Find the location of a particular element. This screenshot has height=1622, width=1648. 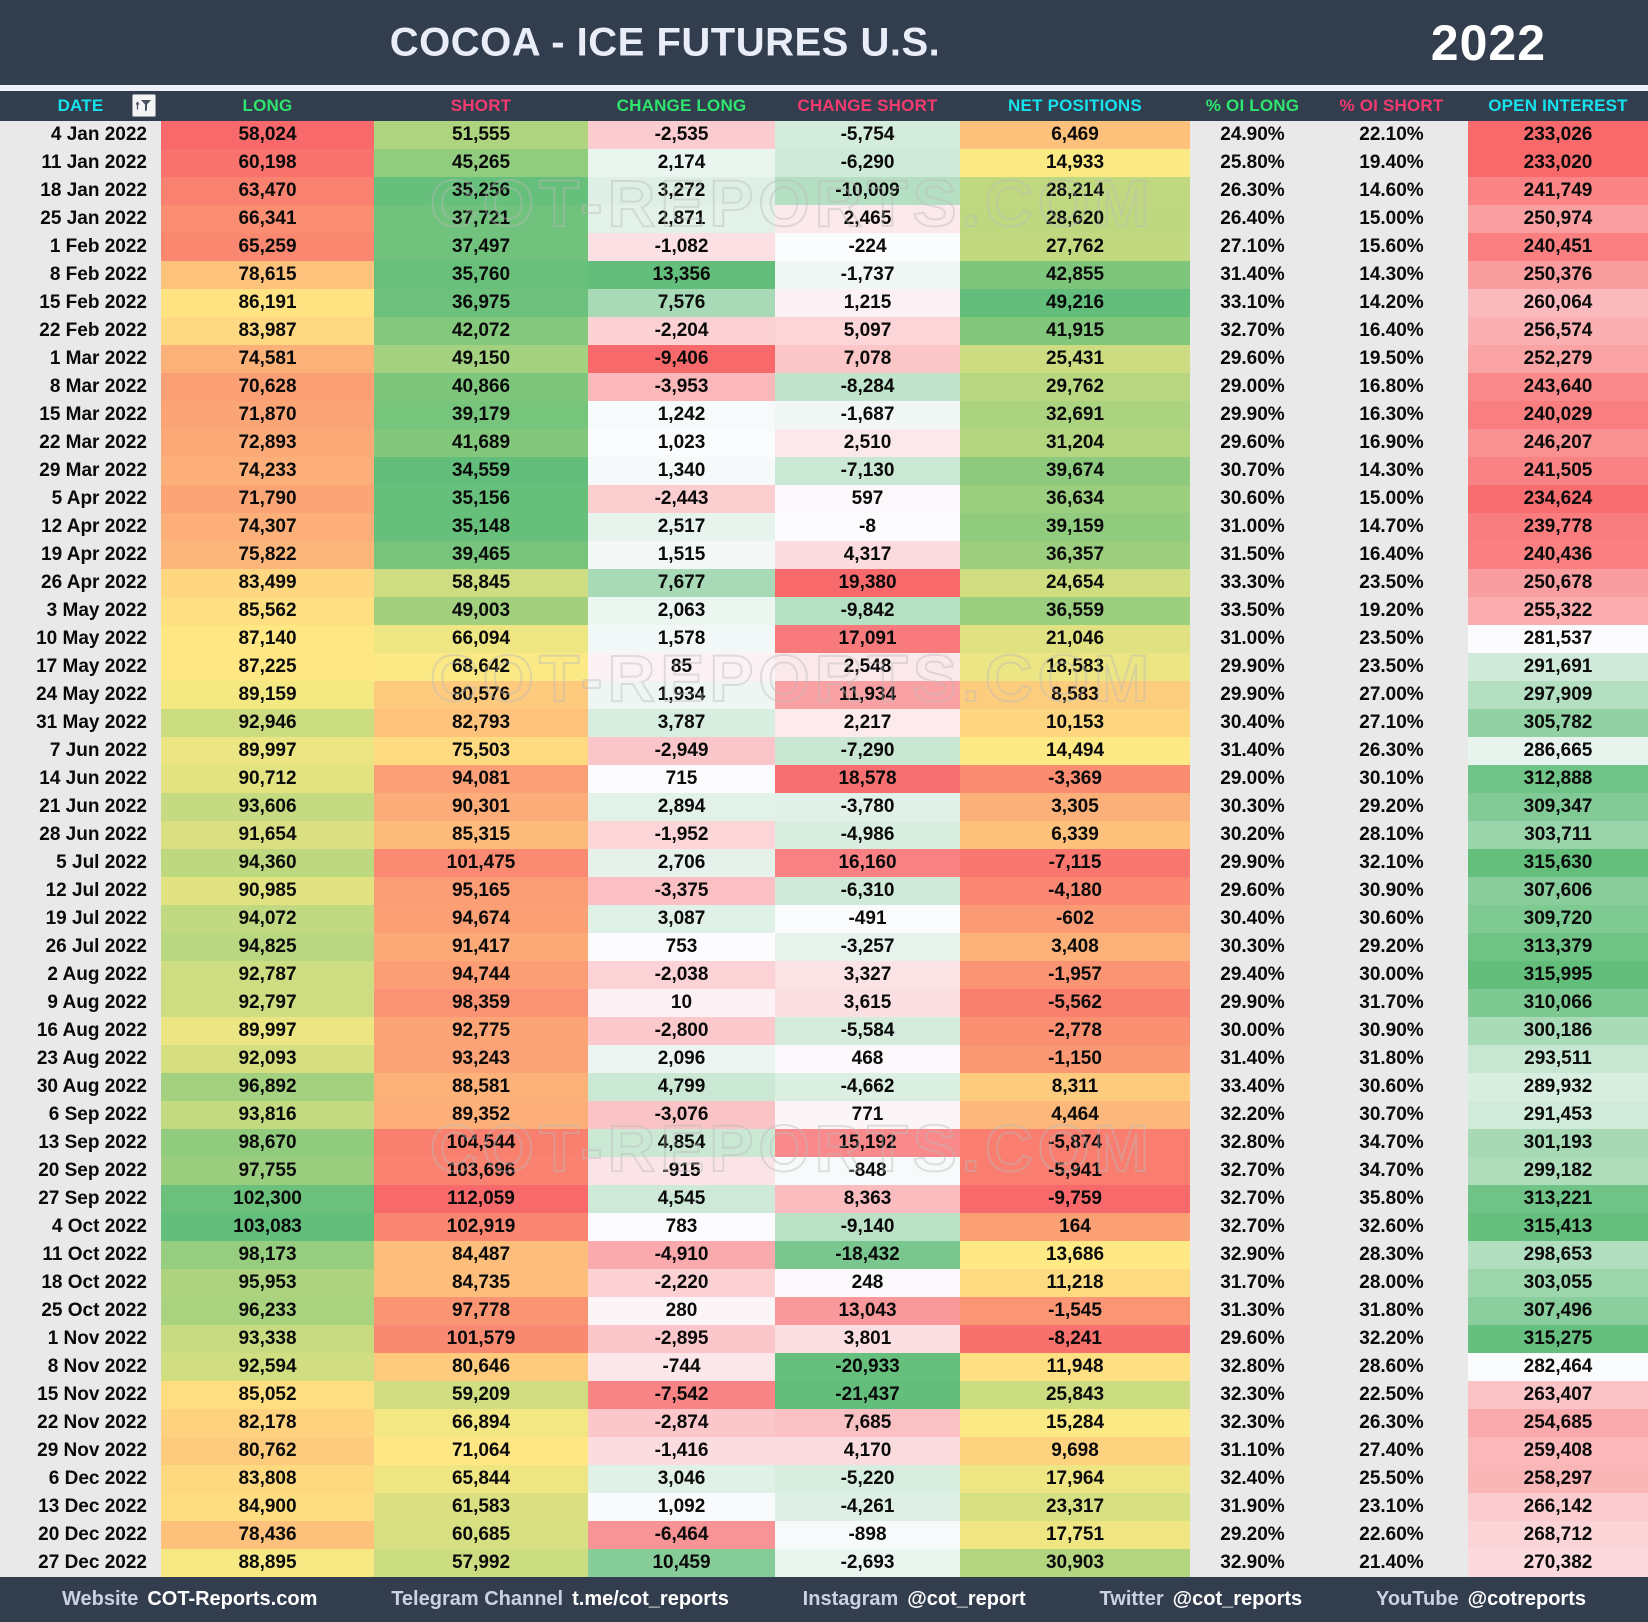

cell-pct_oi_long: 33.30% is located at coordinates (1252, 583).